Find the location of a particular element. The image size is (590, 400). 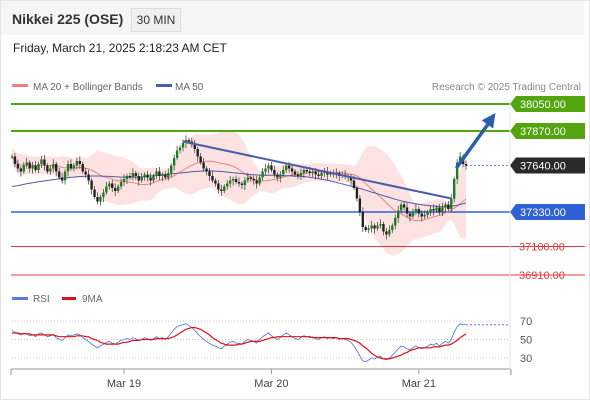

level-label-text: 37330.00 is located at coordinates (543, 213).